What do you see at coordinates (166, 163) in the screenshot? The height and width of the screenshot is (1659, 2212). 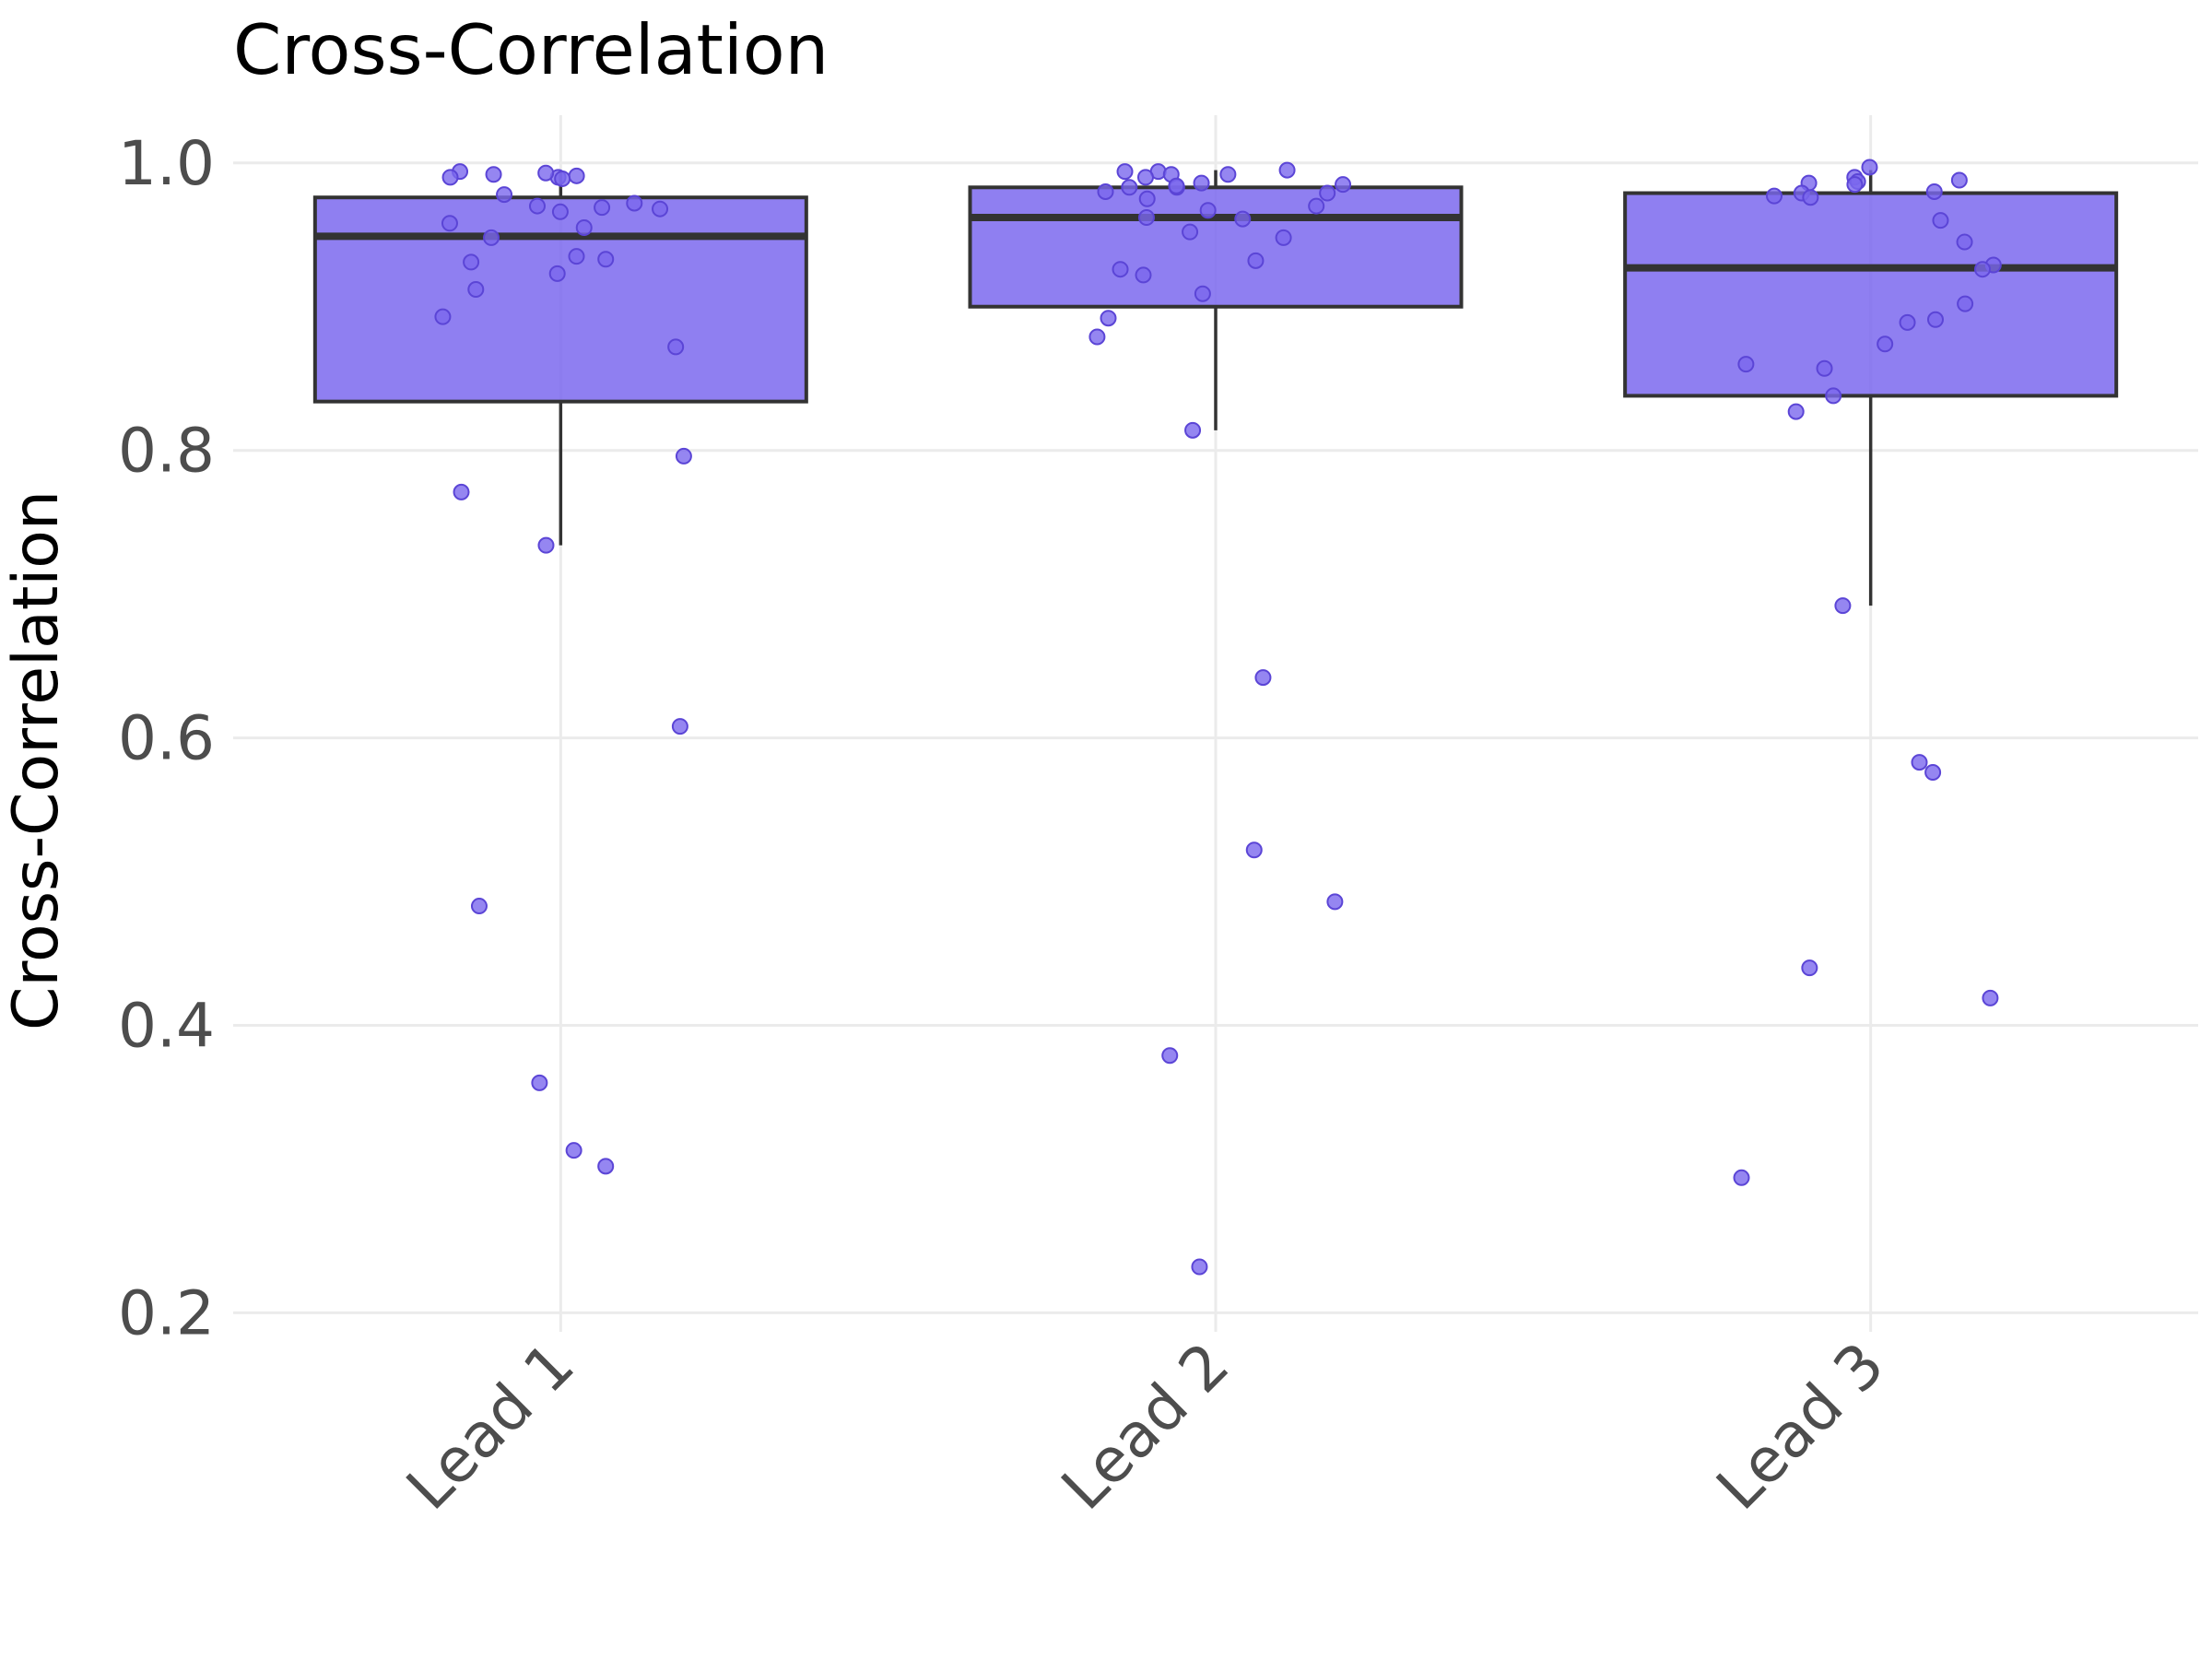 I see `y-tick-label: 1.0` at bounding box center [166, 163].